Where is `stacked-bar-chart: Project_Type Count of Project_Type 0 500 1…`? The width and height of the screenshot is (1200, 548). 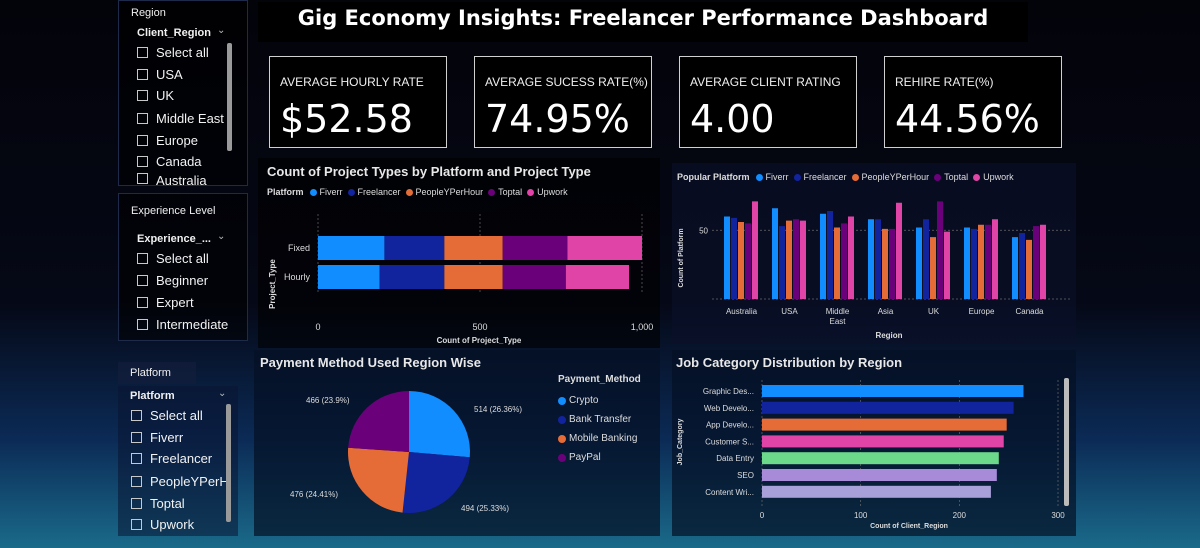
stacked-bar-chart: Project_Type Count of Project_Type 0 500 1… is located at coordinates (459, 253).